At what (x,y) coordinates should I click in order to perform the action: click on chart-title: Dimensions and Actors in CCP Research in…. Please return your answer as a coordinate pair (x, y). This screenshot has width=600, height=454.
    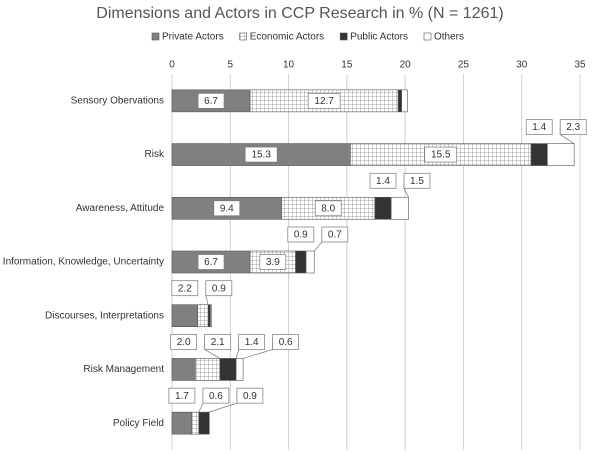
    Looking at the image, I should click on (299, 13).